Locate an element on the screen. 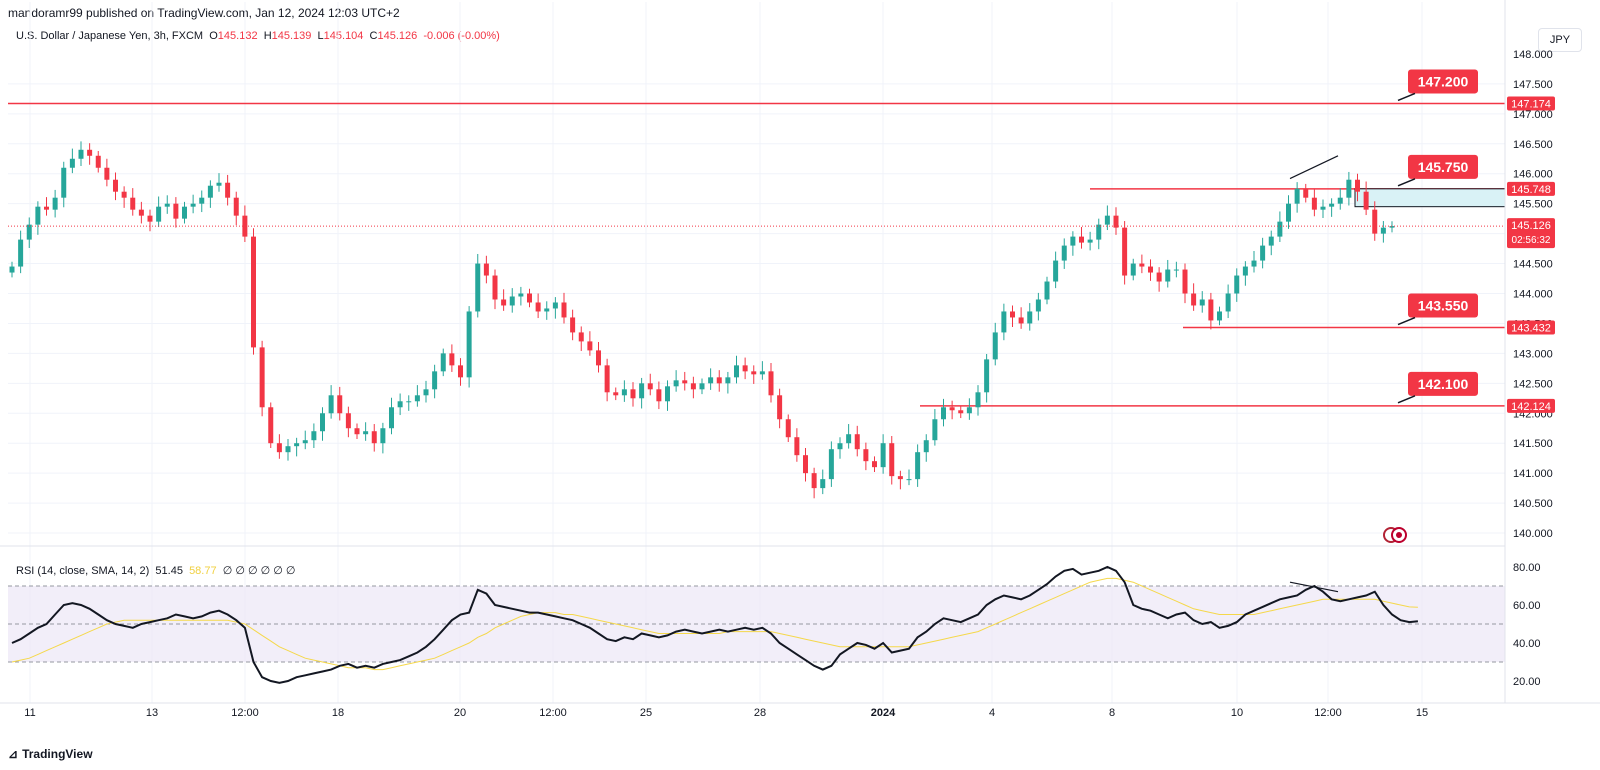 This screenshot has width=1600, height=770. level-axis-label: 145.748 is located at coordinates (1531, 190).